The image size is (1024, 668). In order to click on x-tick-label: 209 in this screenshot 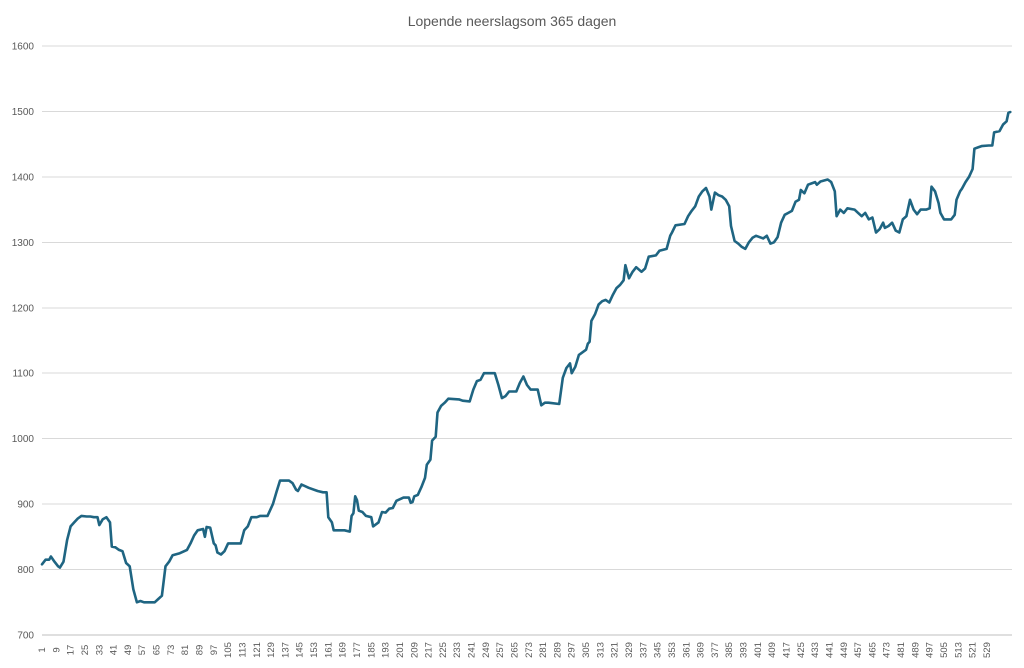, I will do `click(414, 650)`.